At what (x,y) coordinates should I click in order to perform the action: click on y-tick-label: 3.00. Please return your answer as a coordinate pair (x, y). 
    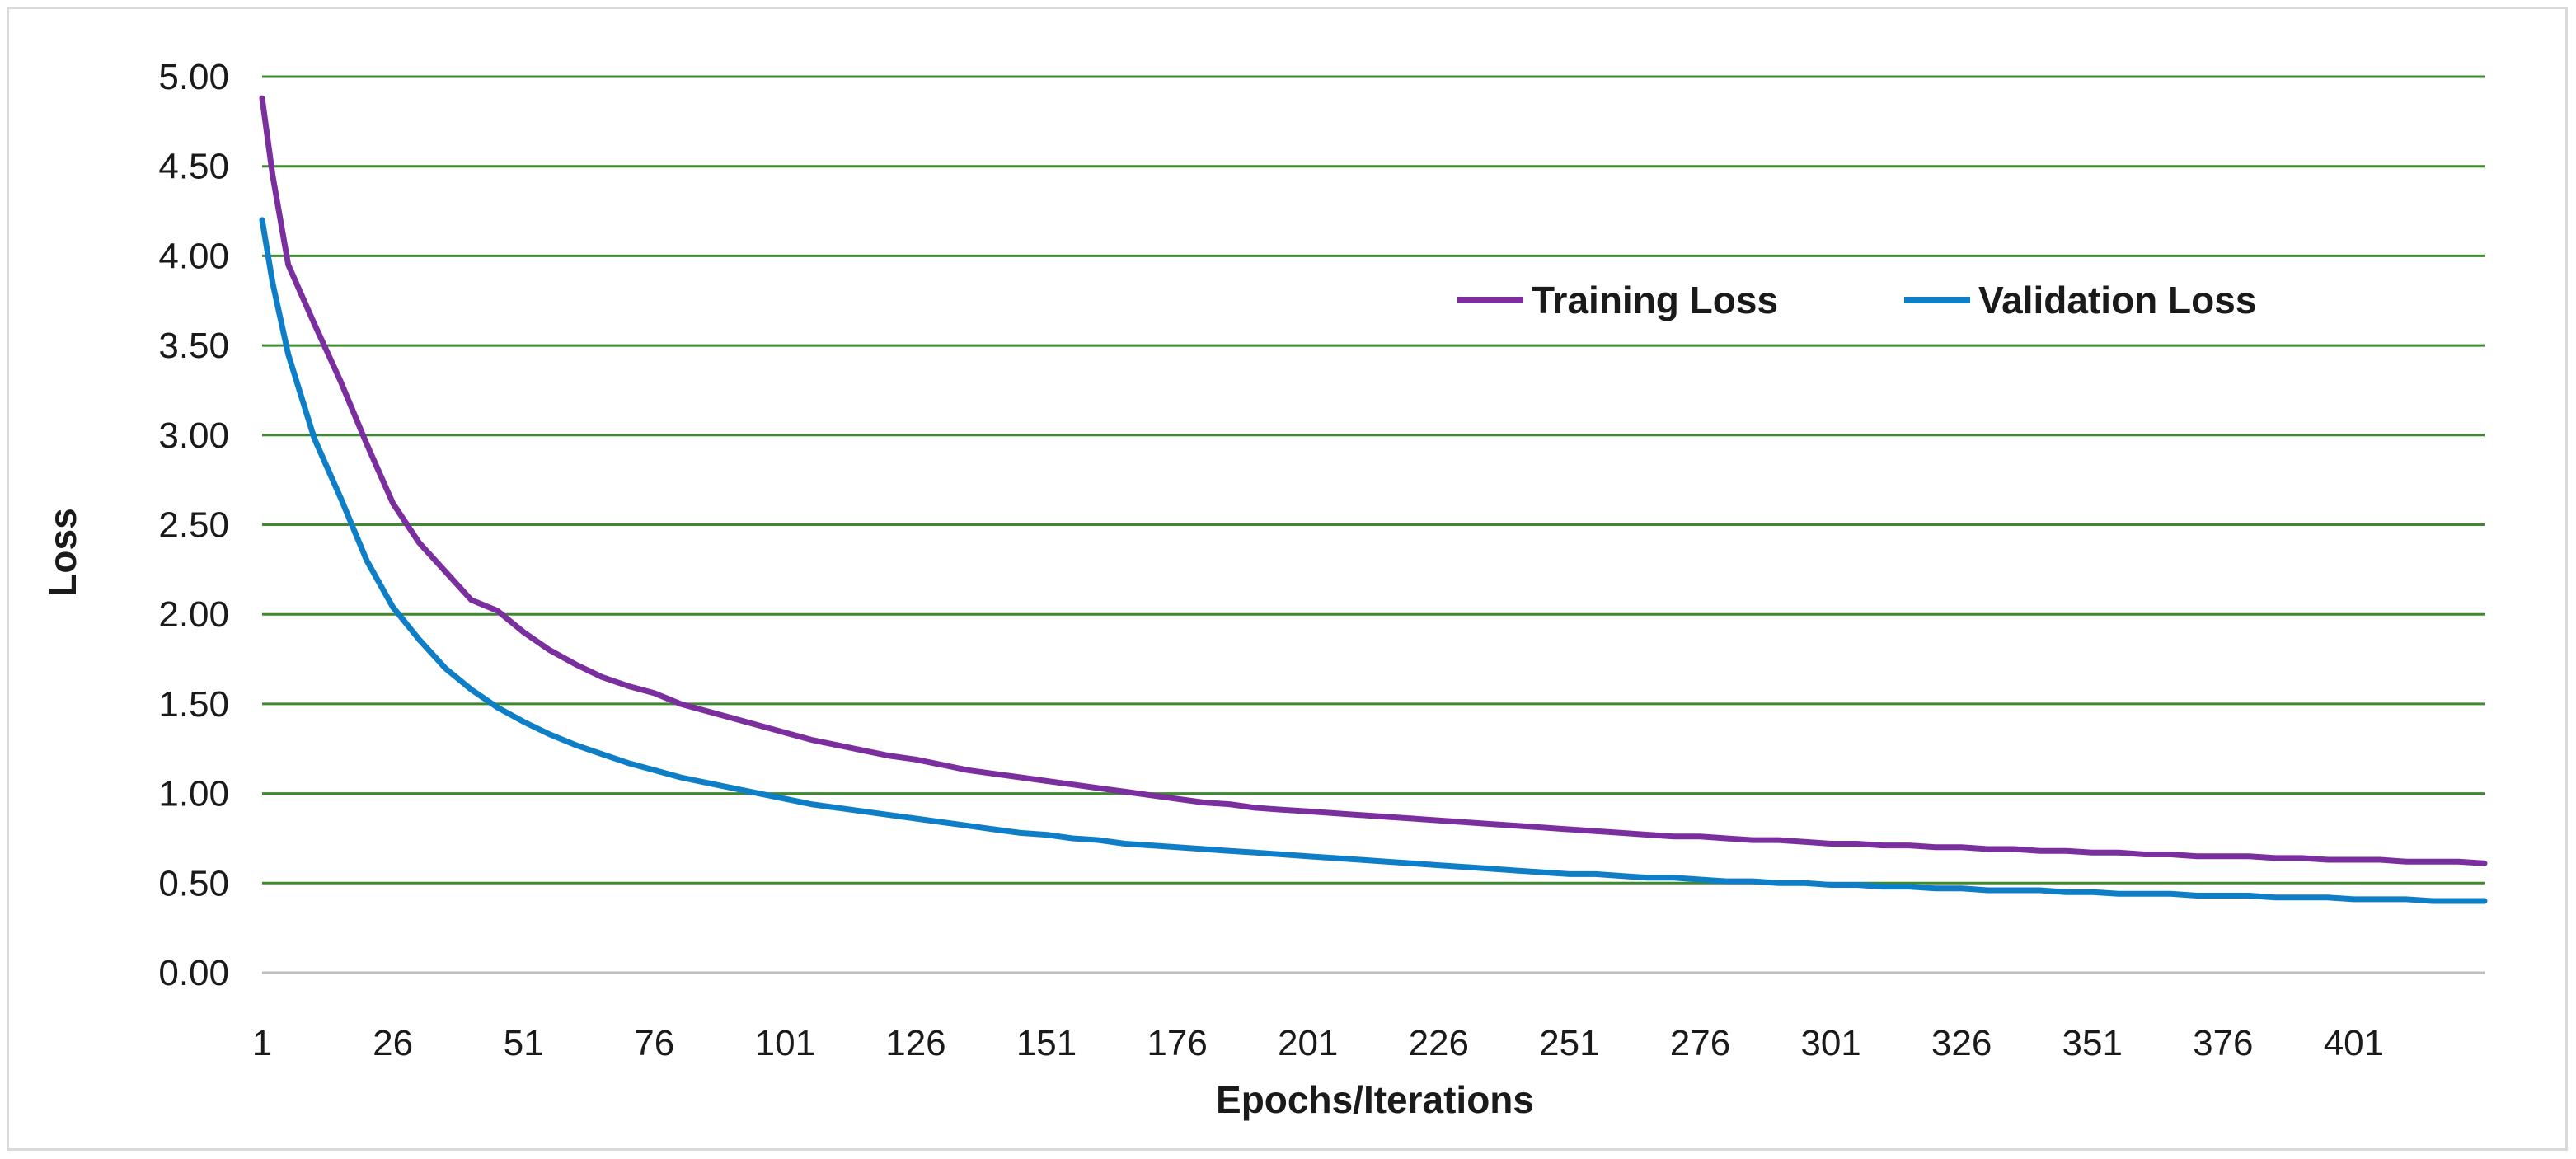
    Looking at the image, I should click on (194, 435).